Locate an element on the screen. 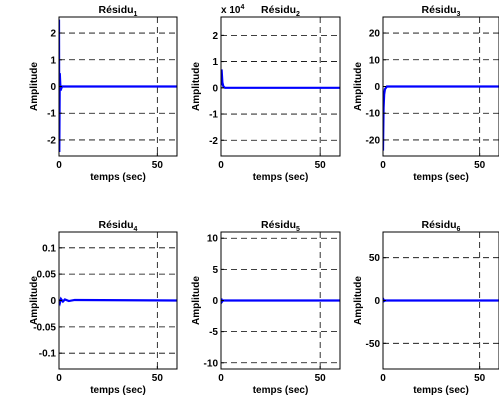 This screenshot has width=499, height=401. chart-title: Résidu1 is located at coordinates (118, 11).